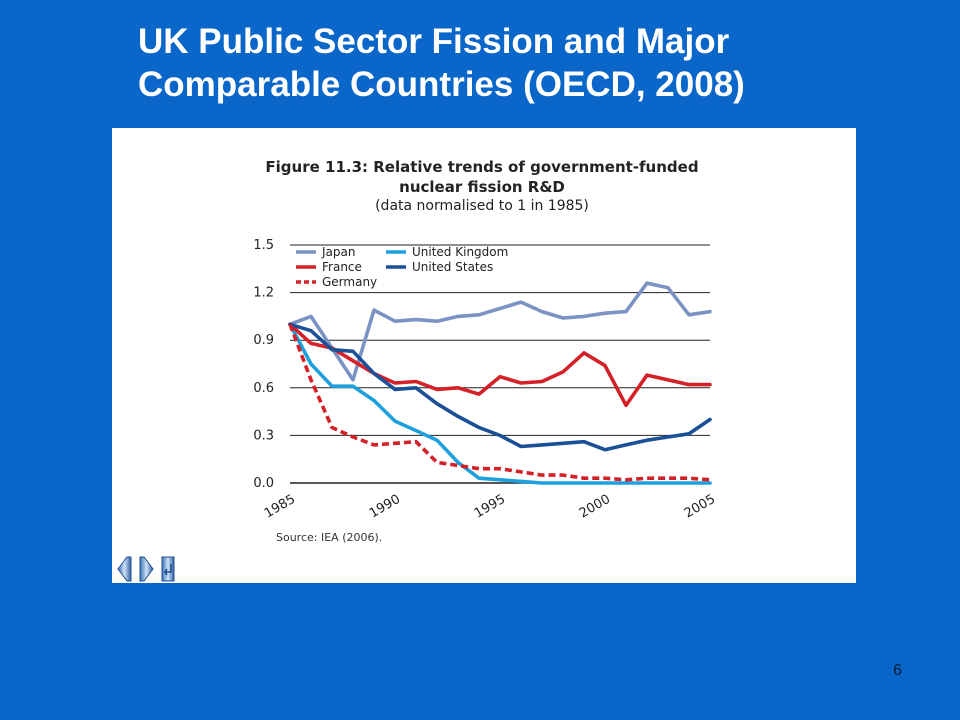 This screenshot has height=720, width=960. I want to click on slide-title-line-2: Comparable Countries (OECD, 2008), so click(441, 84).